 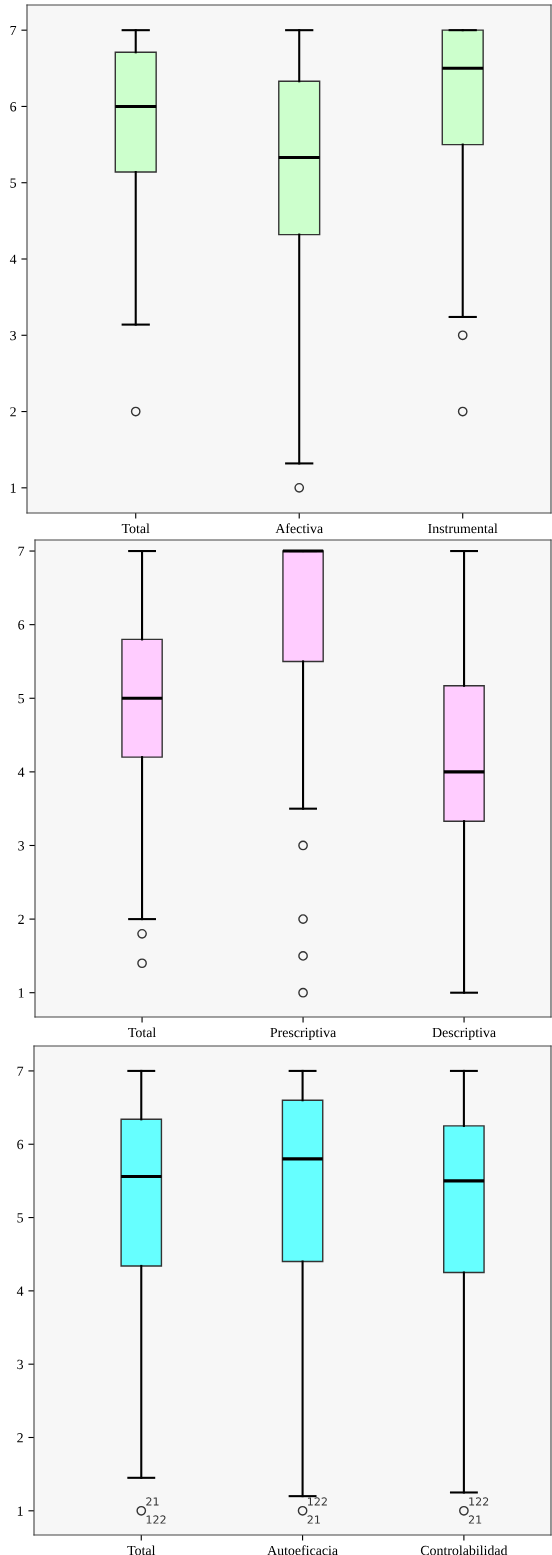 What do you see at coordinates (299, 528) in the screenshot?
I see `x-tick-label: Afectiva` at bounding box center [299, 528].